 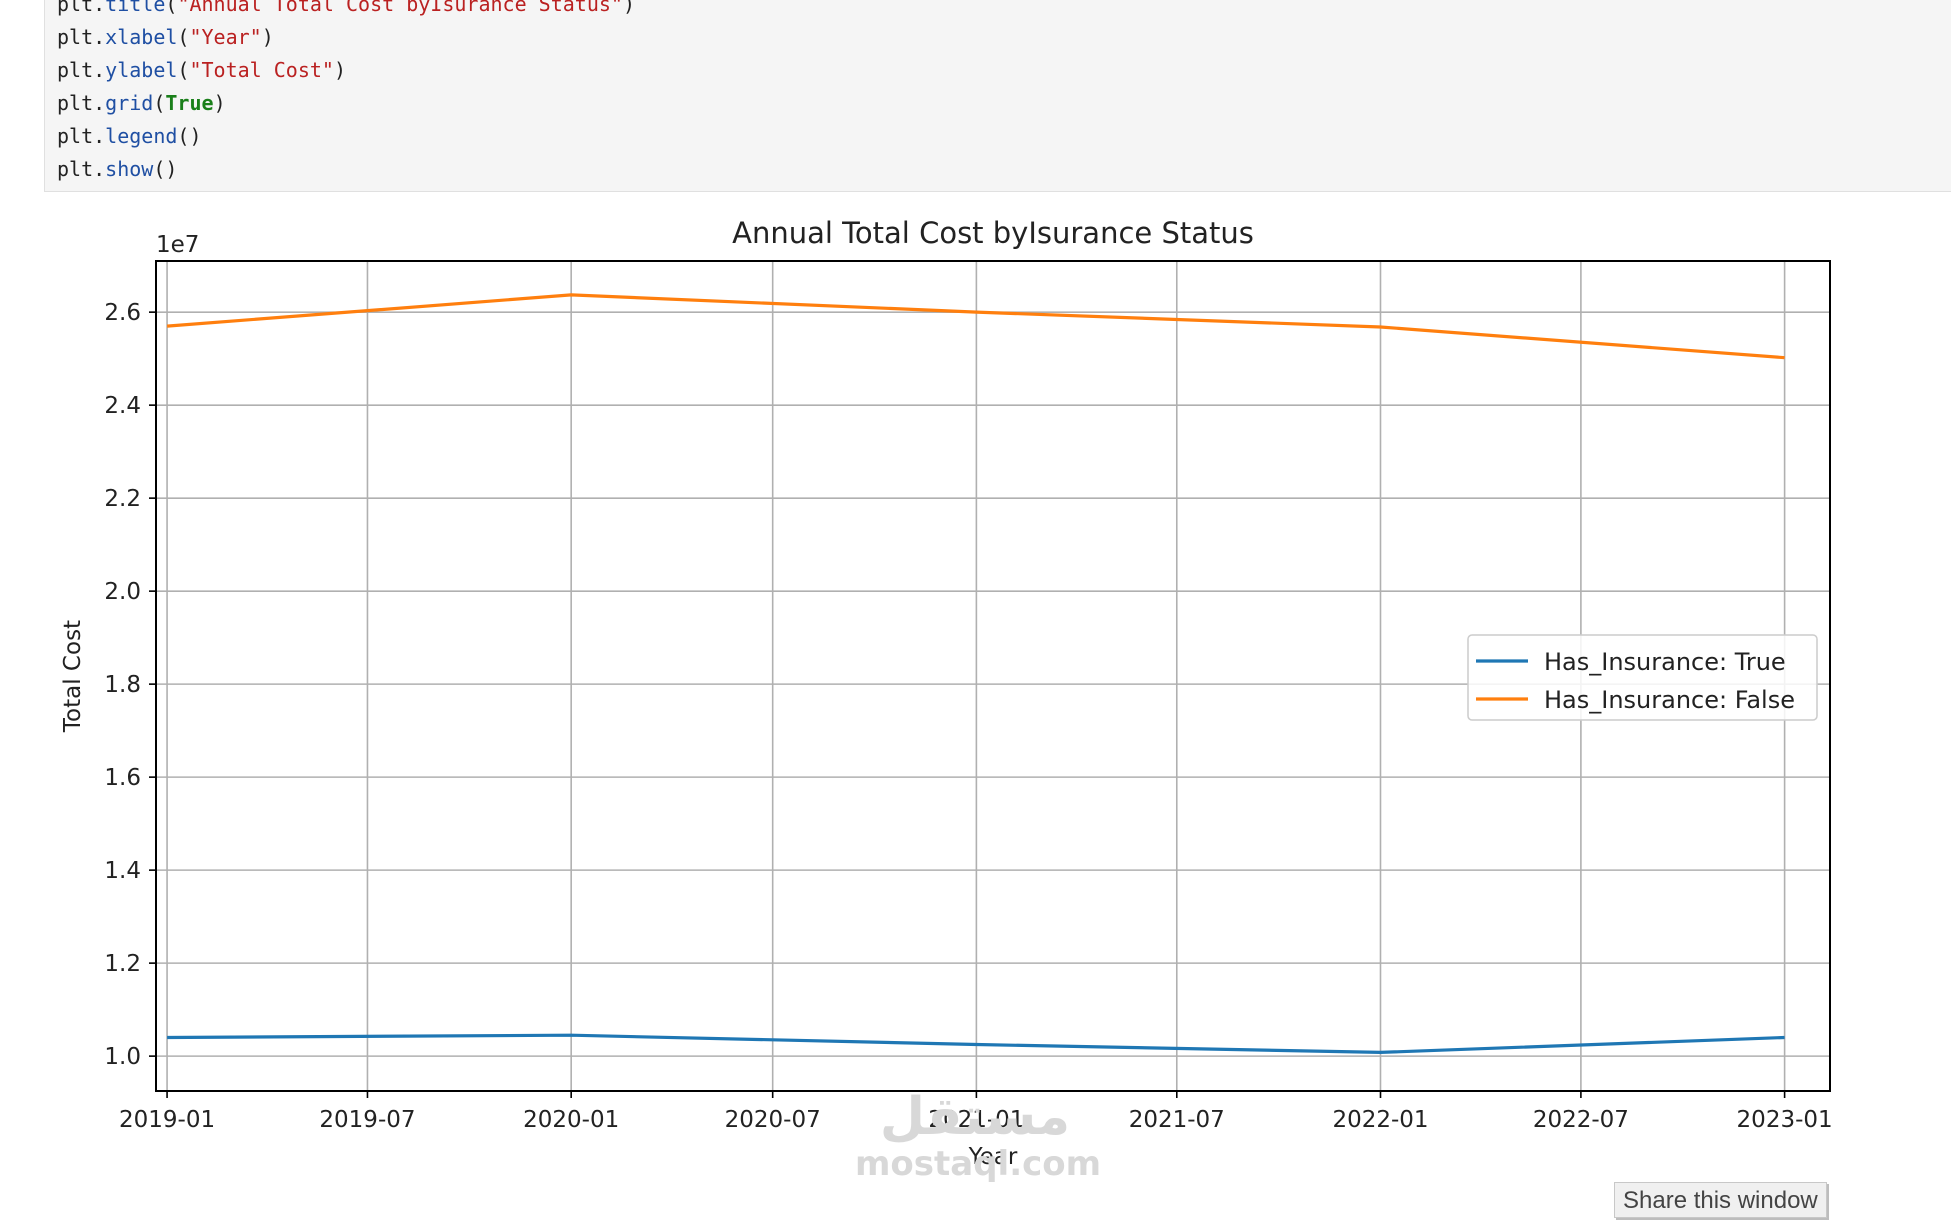 I want to click on x-tick-label: 2020-01, so click(x=571, y=1120).